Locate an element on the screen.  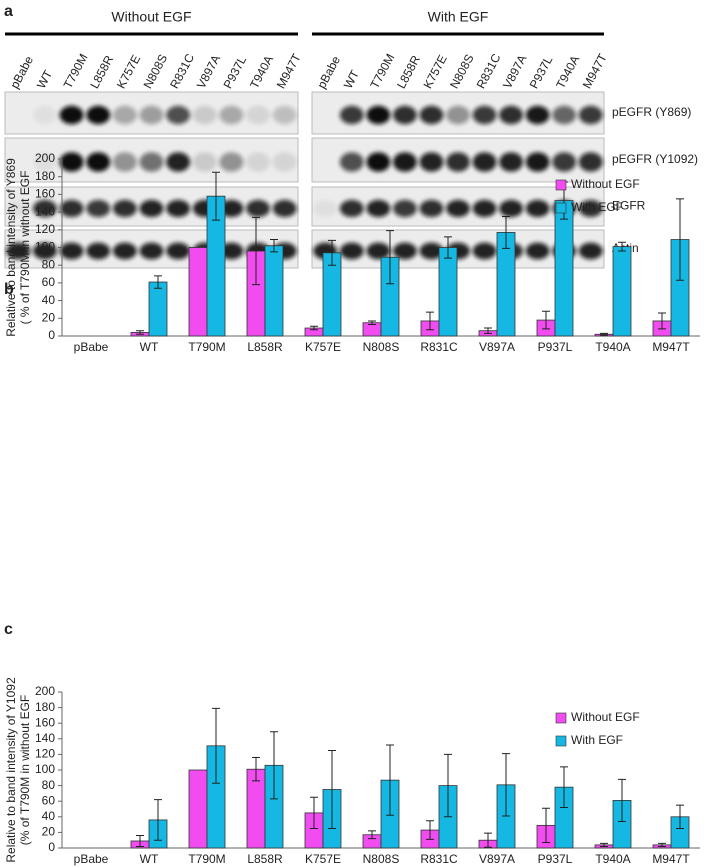
y-axis-label: ( % of T790M in without EGF is located at coordinates (25, 248).